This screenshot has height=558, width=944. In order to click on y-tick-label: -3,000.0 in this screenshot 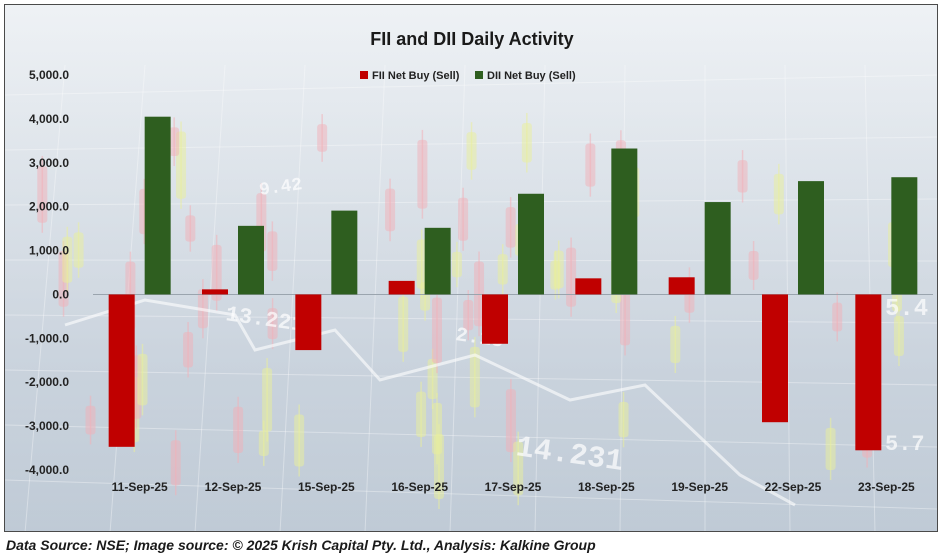, I will do `click(47, 426)`.